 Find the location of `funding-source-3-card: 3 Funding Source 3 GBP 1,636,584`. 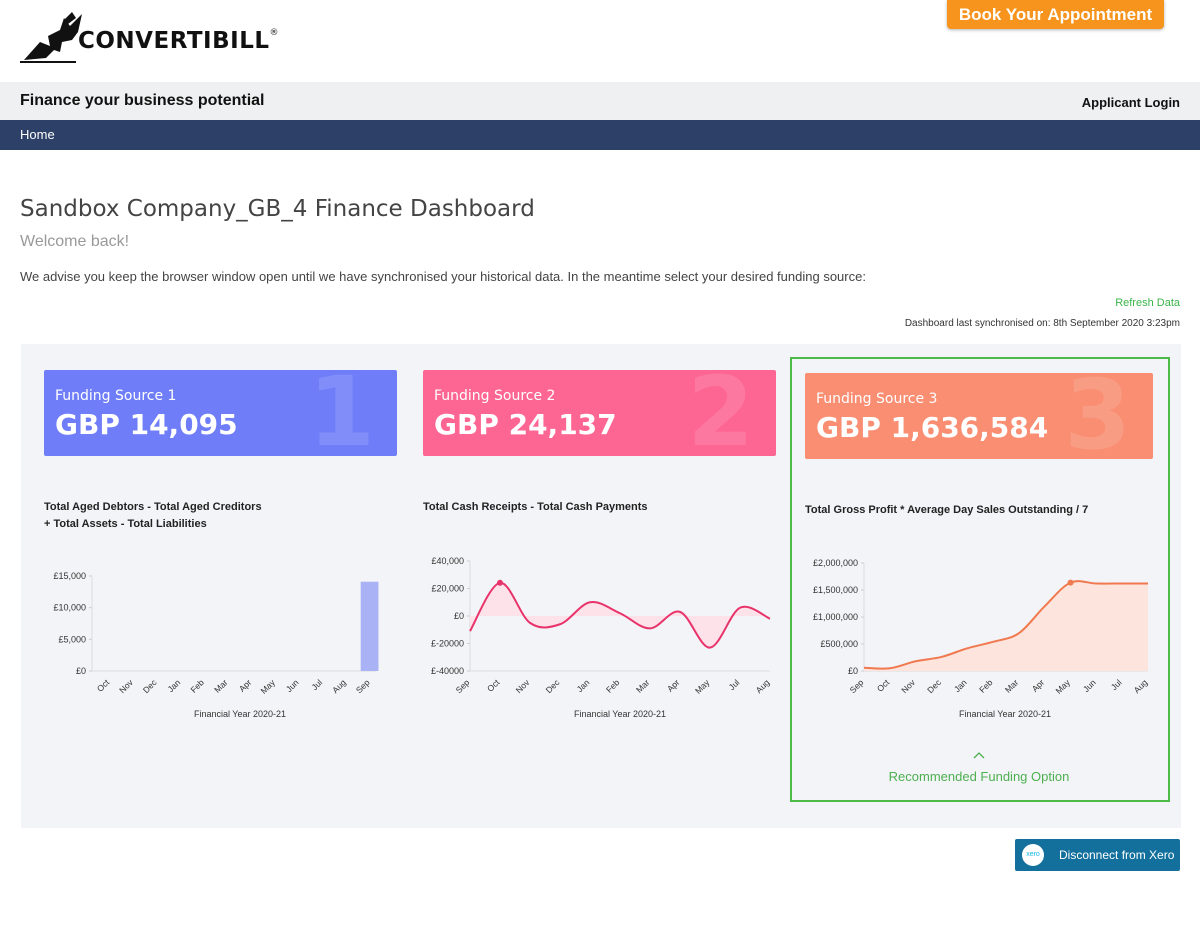

funding-source-3-card: 3 Funding Source 3 GBP 1,636,584 is located at coordinates (979, 416).